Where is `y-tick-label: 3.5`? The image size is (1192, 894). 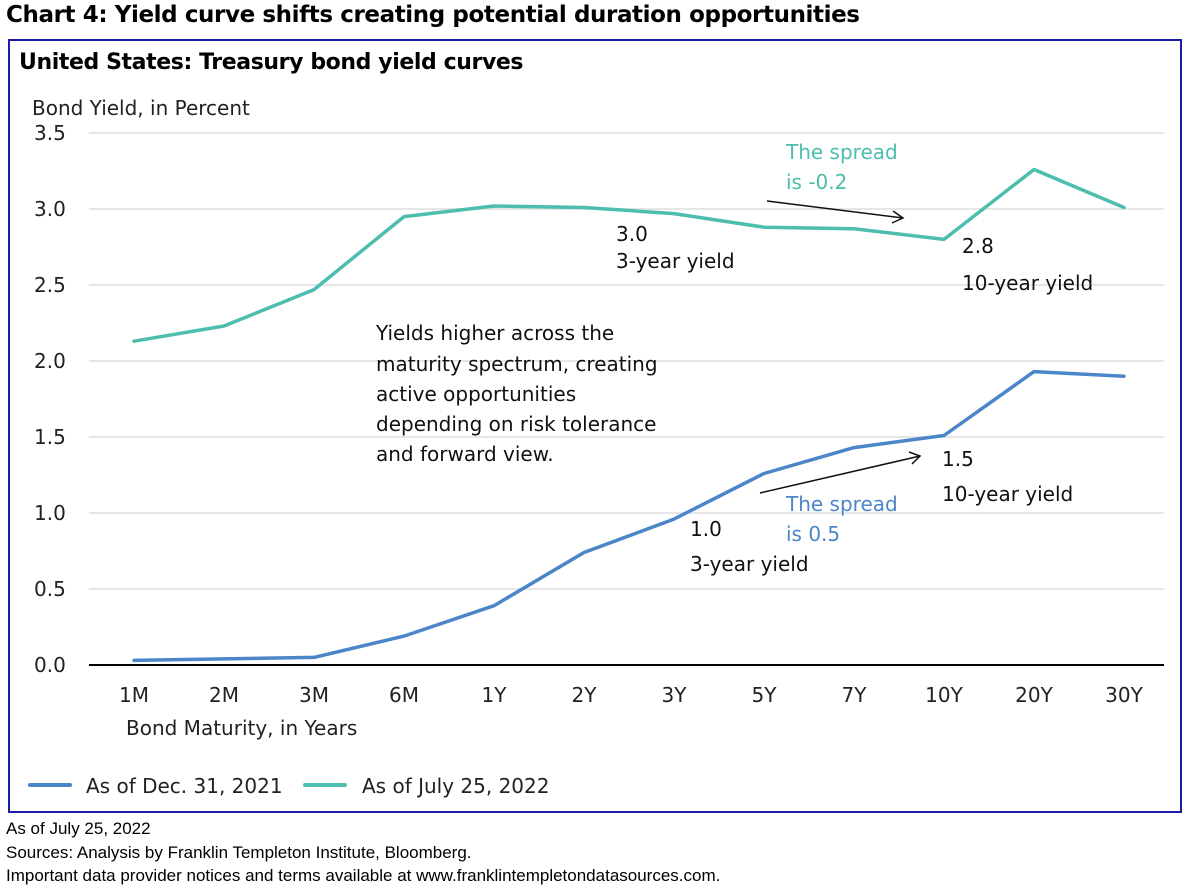
y-tick-label: 3.5 is located at coordinates (50, 133).